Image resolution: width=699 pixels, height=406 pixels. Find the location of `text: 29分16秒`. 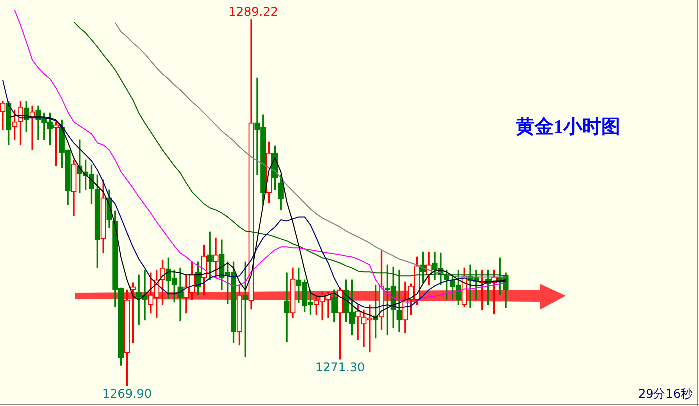

text: 29分16秒 is located at coordinates (665, 394).